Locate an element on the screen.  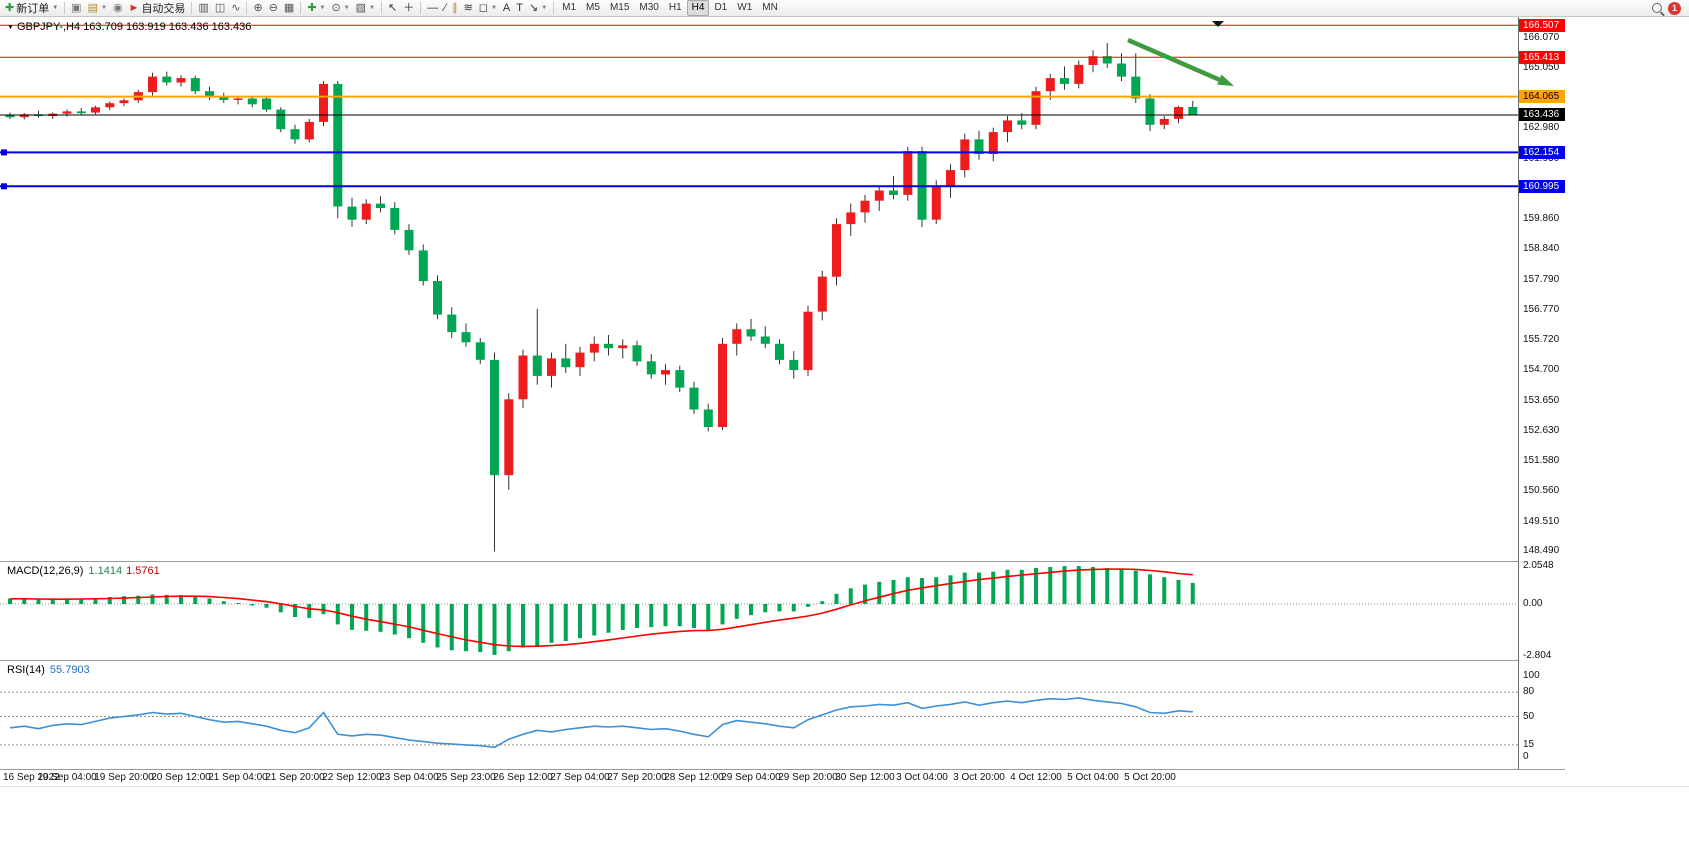
cursor-tool-icon: ↖ is located at coordinates (393, 7).